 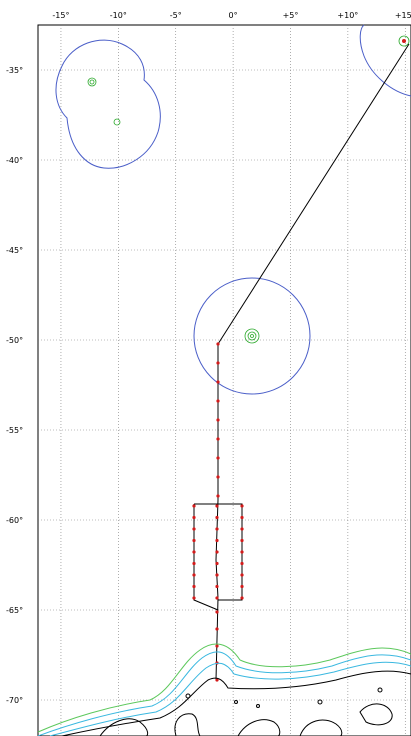 What do you see at coordinates (92, 82) in the screenshot?
I see `island-west` at bounding box center [92, 82].